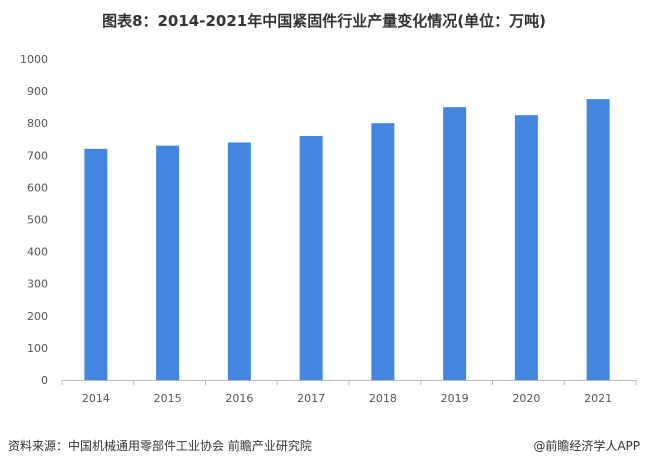 This screenshot has height=465, width=648. What do you see at coordinates (37, 155) in the screenshot?
I see `y-tick-label: 700` at bounding box center [37, 155].